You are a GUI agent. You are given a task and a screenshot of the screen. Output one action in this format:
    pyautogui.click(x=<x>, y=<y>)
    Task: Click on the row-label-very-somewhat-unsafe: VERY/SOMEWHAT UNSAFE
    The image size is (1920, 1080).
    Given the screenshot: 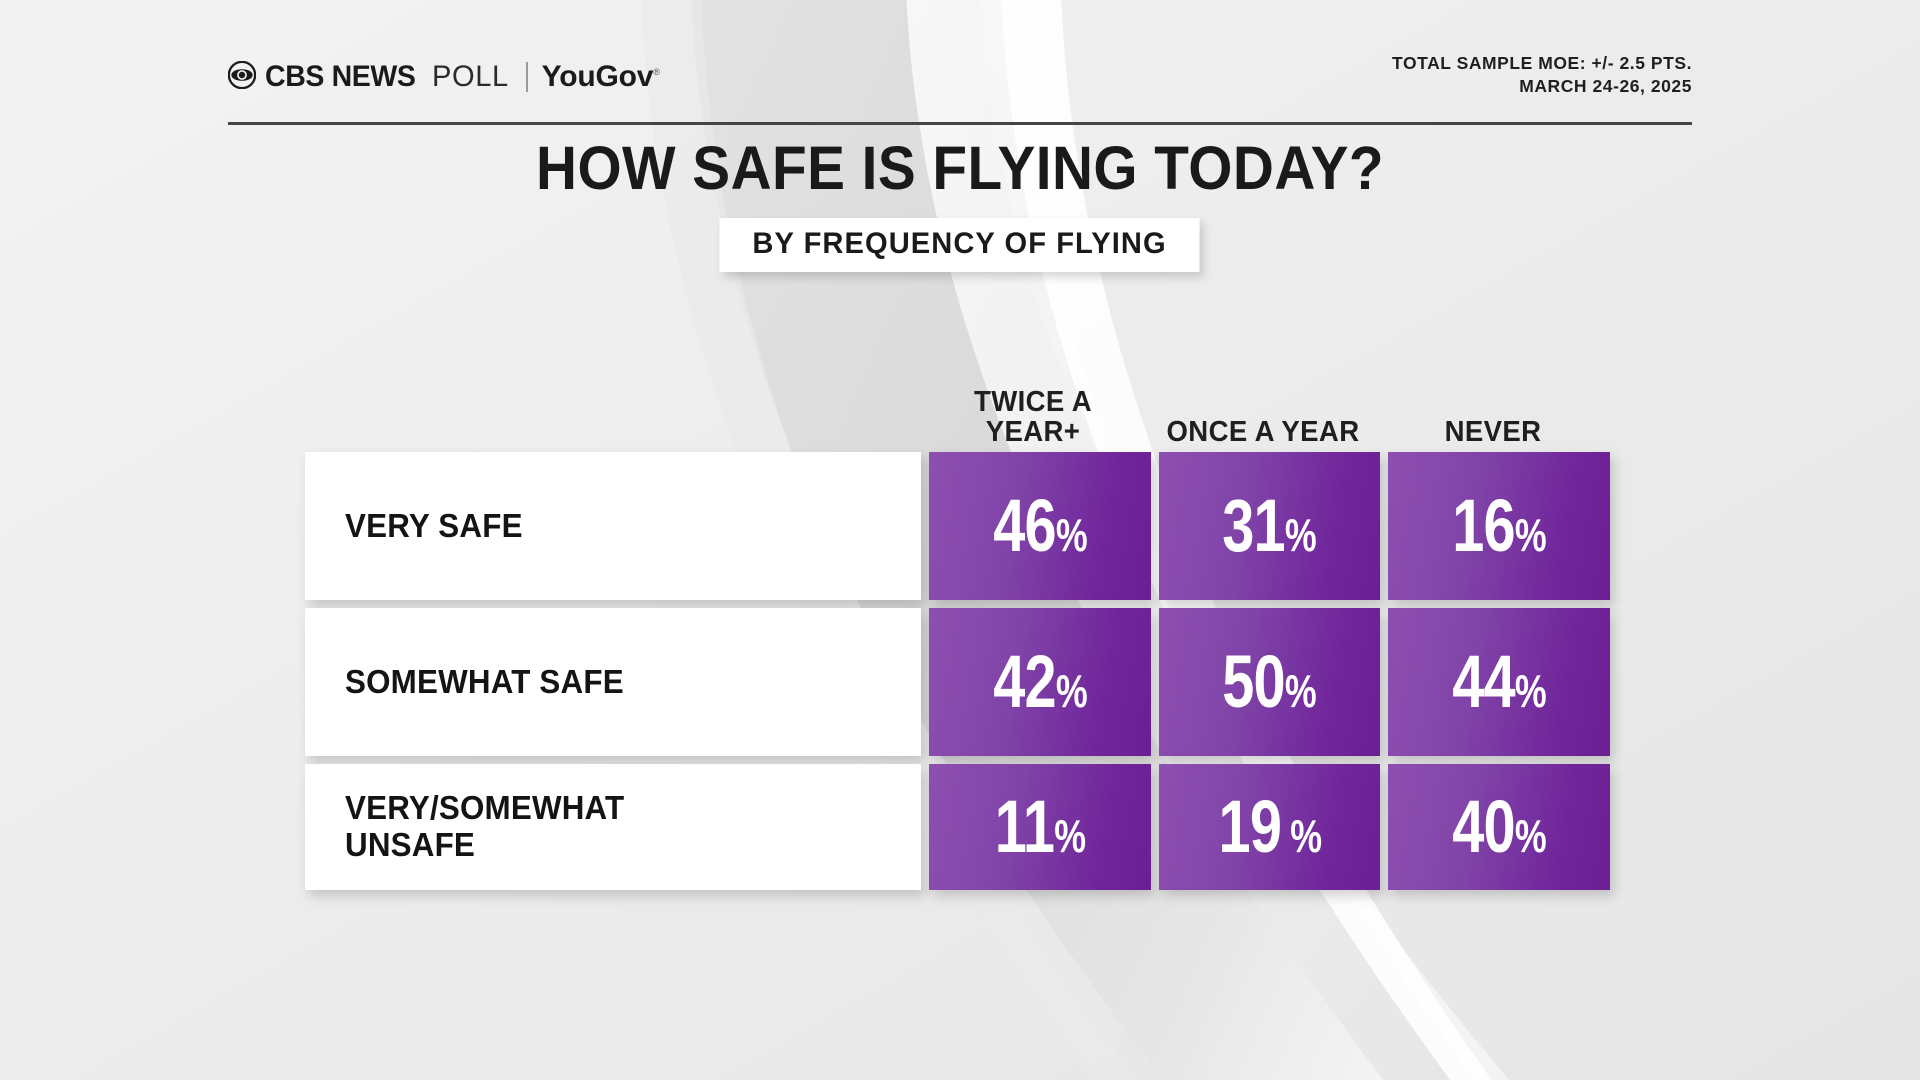 What is the action you would take?
    pyautogui.click(x=613, y=827)
    